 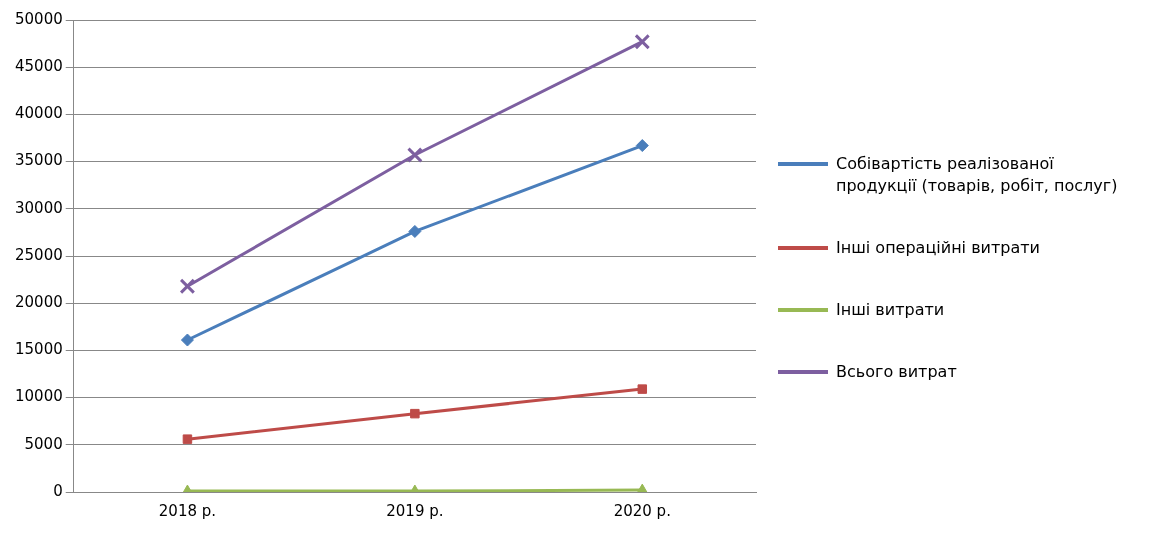 I want to click on y-tick-label: 25000, so click(x=39, y=254).